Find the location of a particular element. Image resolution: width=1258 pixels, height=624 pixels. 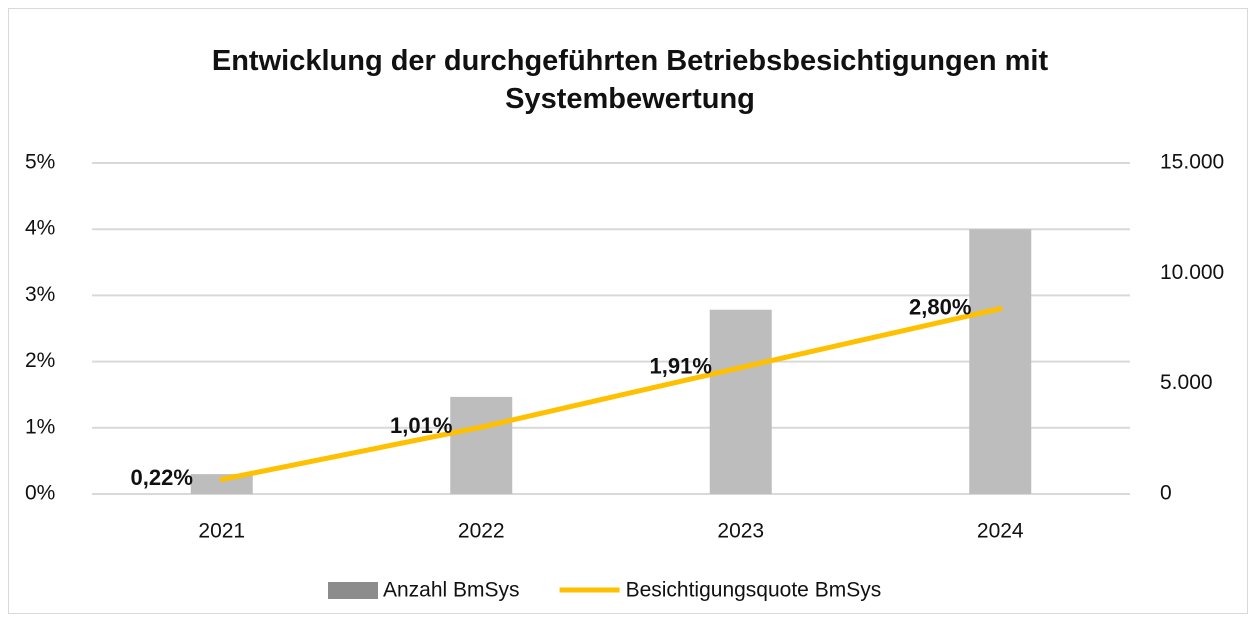

y2-tick-label: 0 is located at coordinates (1166, 493).